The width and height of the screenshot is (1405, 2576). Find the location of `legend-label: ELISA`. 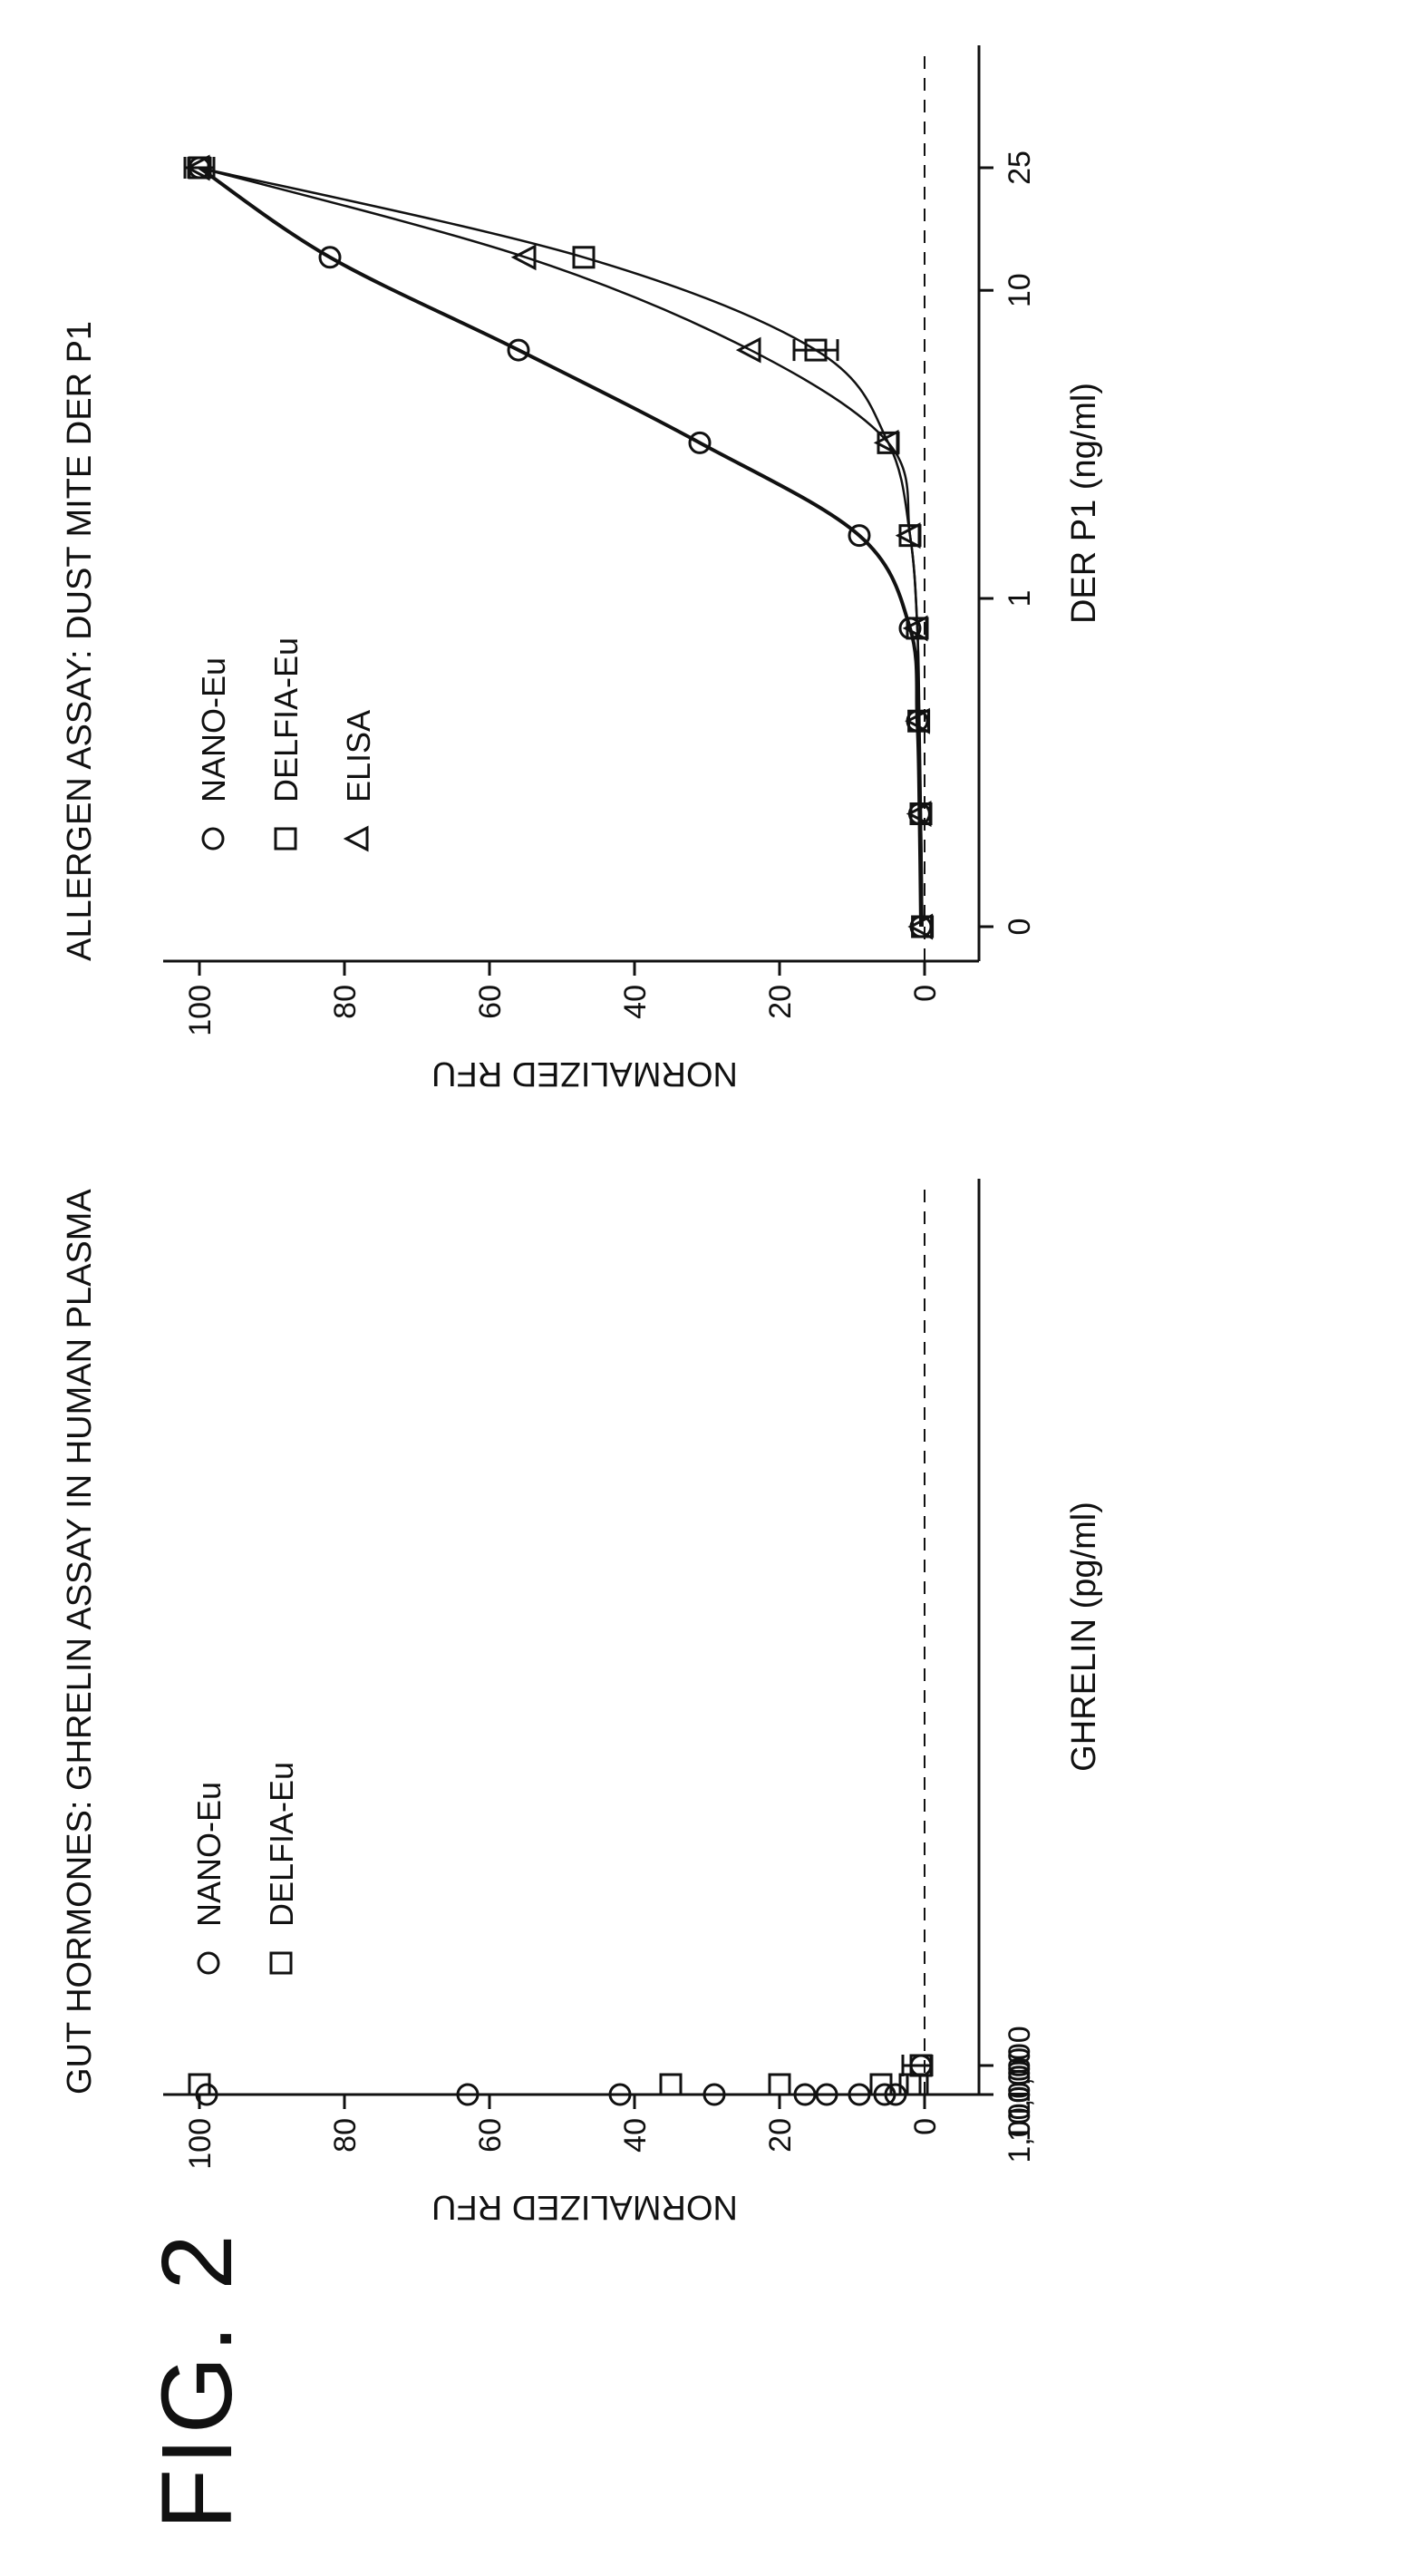

legend-label: ELISA is located at coordinates (358, 756).